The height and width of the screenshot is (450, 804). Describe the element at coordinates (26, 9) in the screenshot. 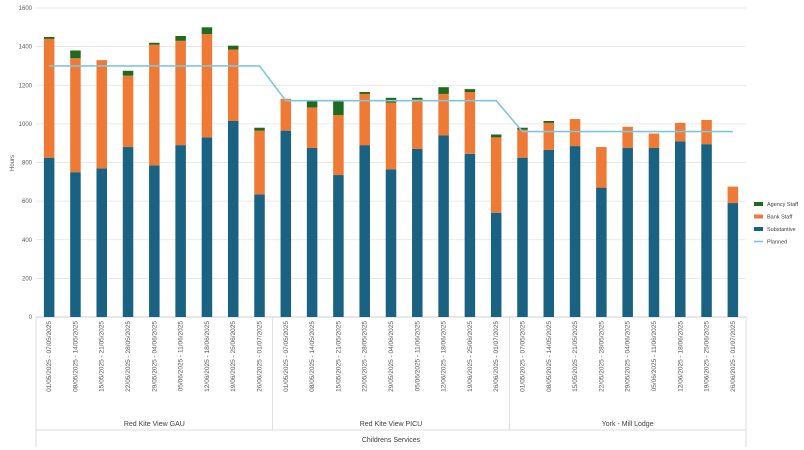

I see `y-tick-label: 1600` at that location.